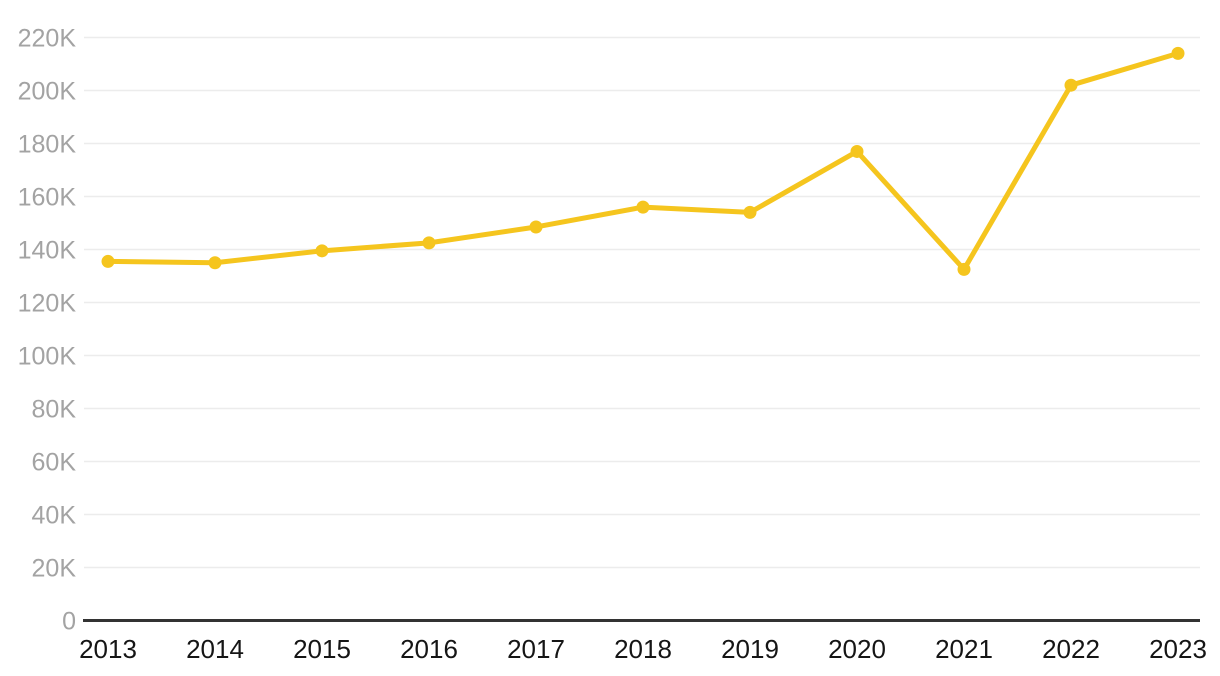  What do you see at coordinates (47, 145) in the screenshot?
I see `y-tick-label: 180K` at bounding box center [47, 145].